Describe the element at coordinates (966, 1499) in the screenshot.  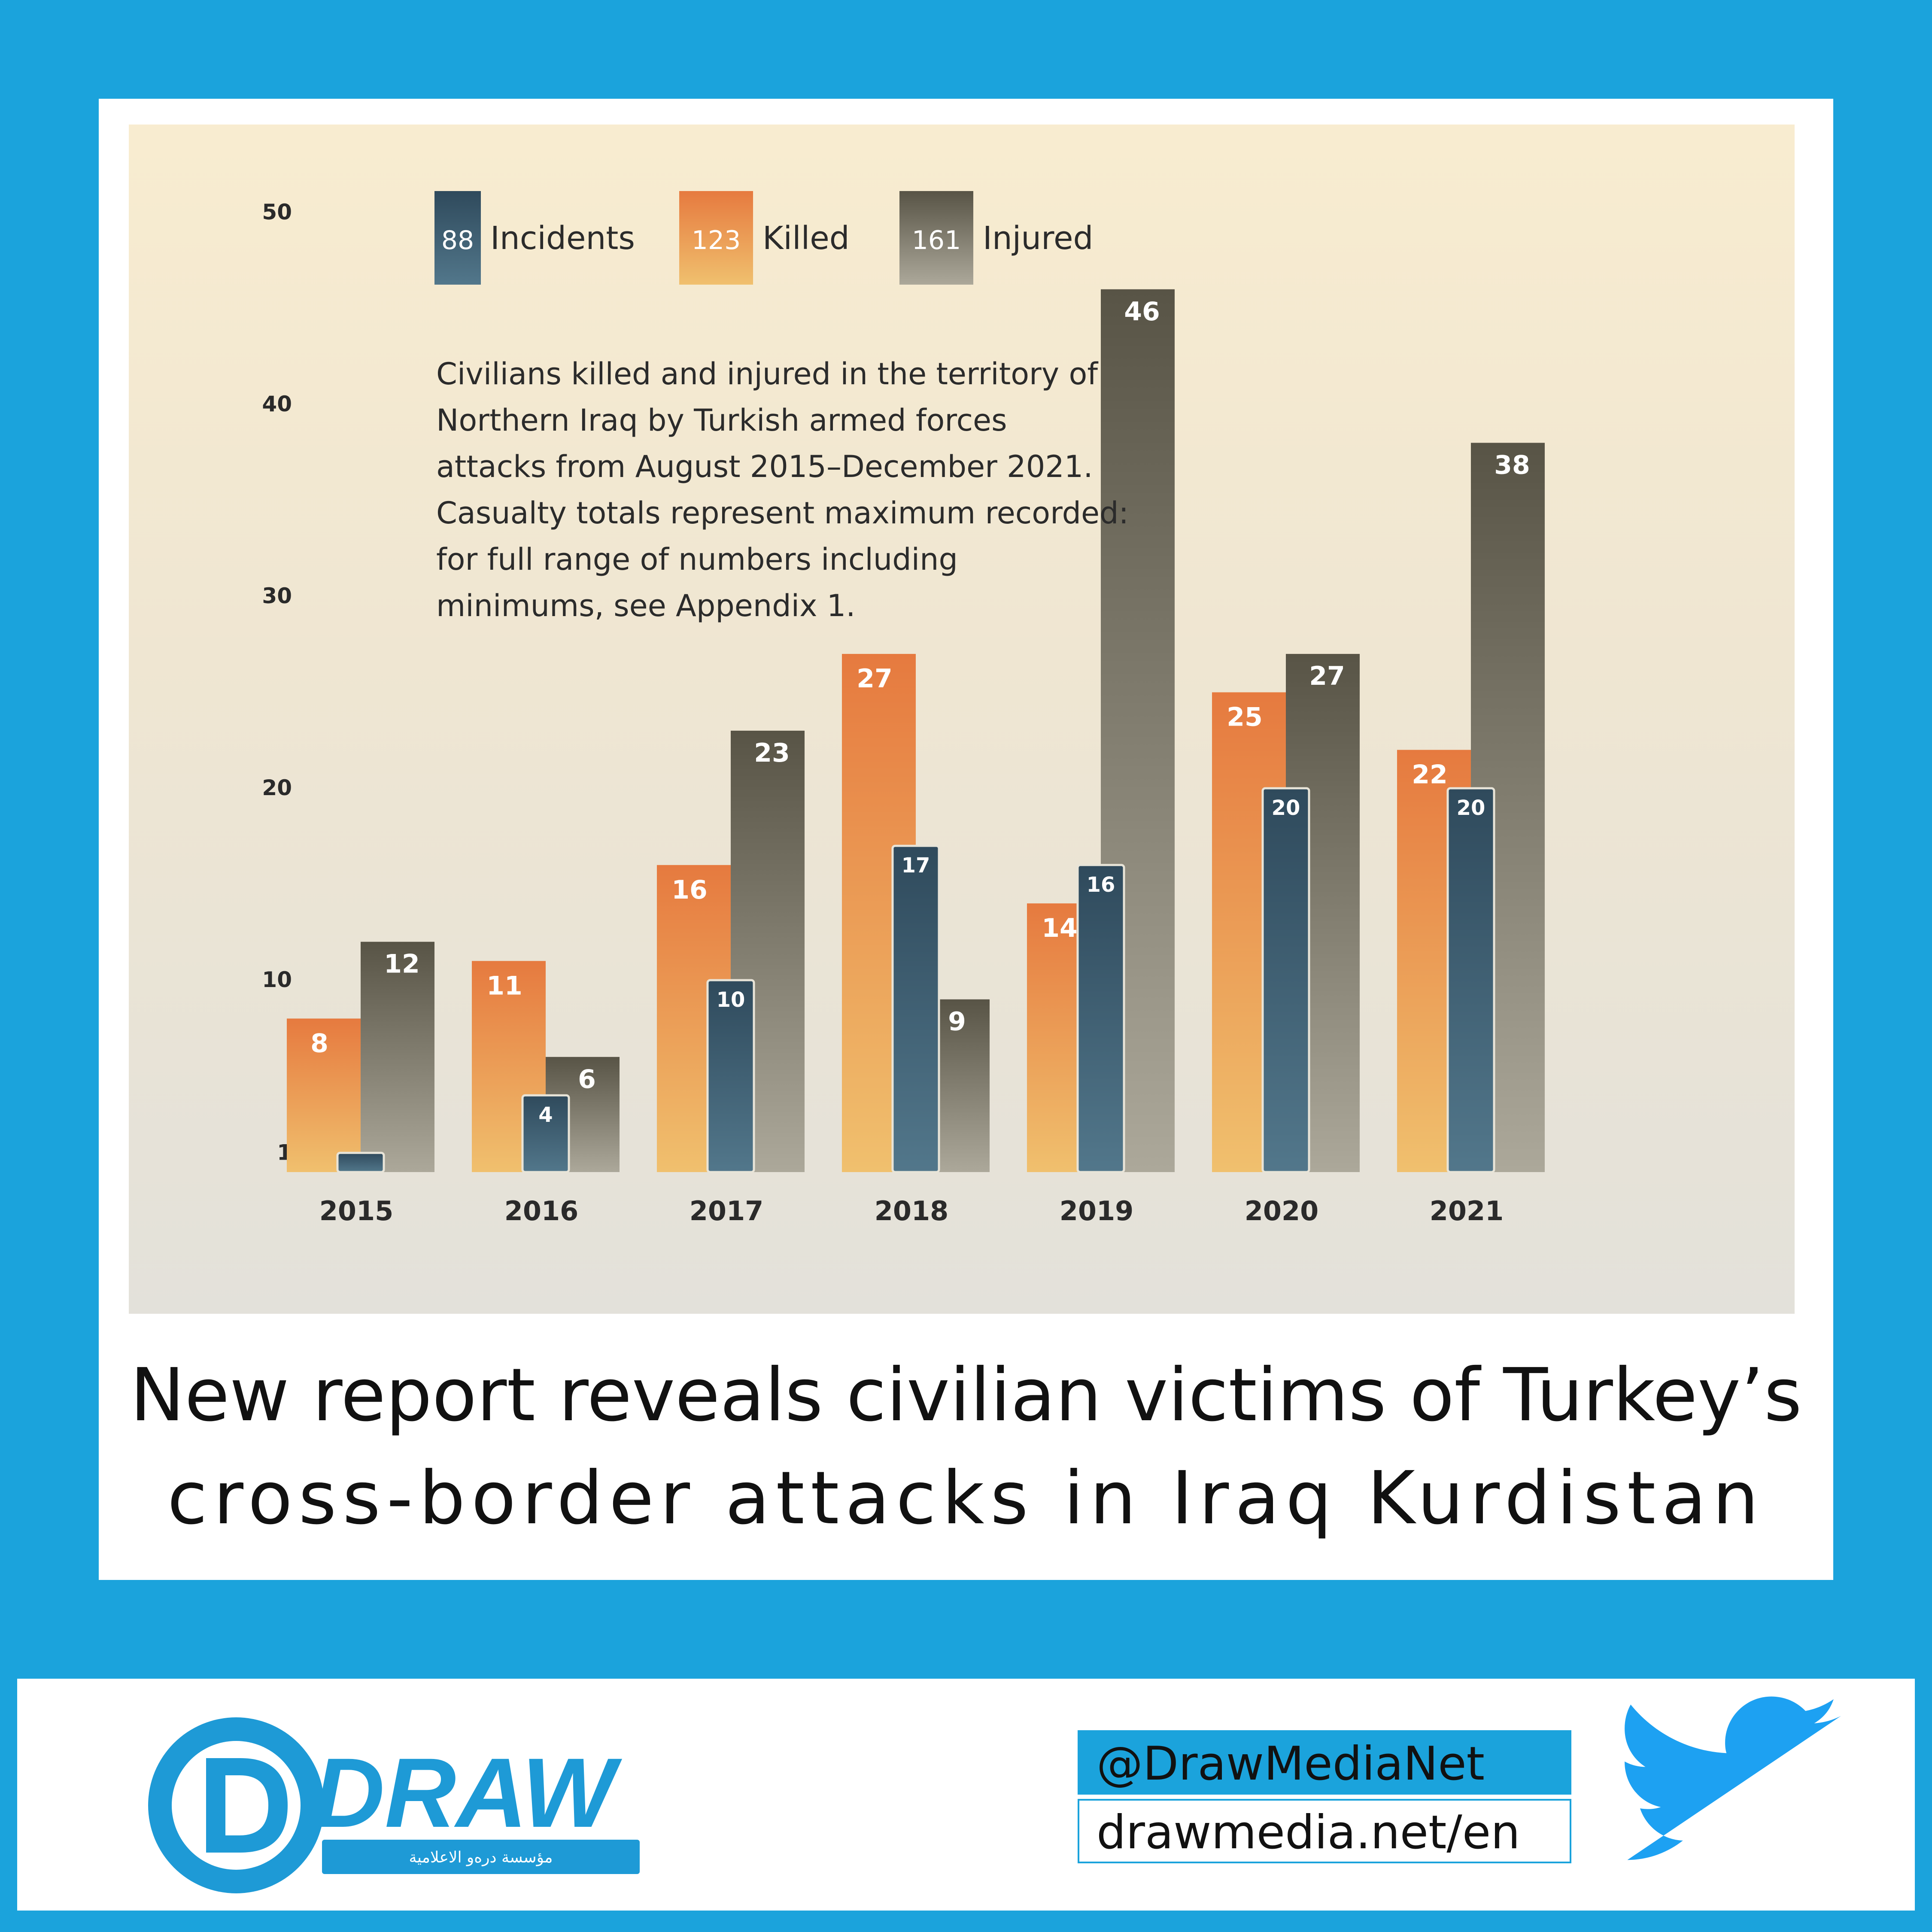
I see `headline-line-2: cross-border attacks in Iraq Kurdistan` at that location.